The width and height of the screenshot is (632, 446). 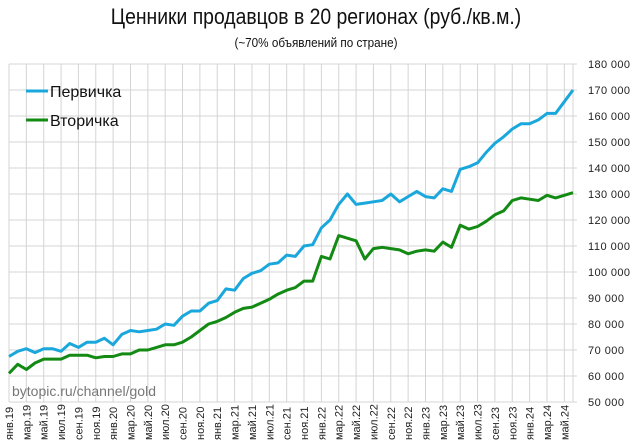 I want to click on x-tick-label: июл.19, so click(x=62, y=422).